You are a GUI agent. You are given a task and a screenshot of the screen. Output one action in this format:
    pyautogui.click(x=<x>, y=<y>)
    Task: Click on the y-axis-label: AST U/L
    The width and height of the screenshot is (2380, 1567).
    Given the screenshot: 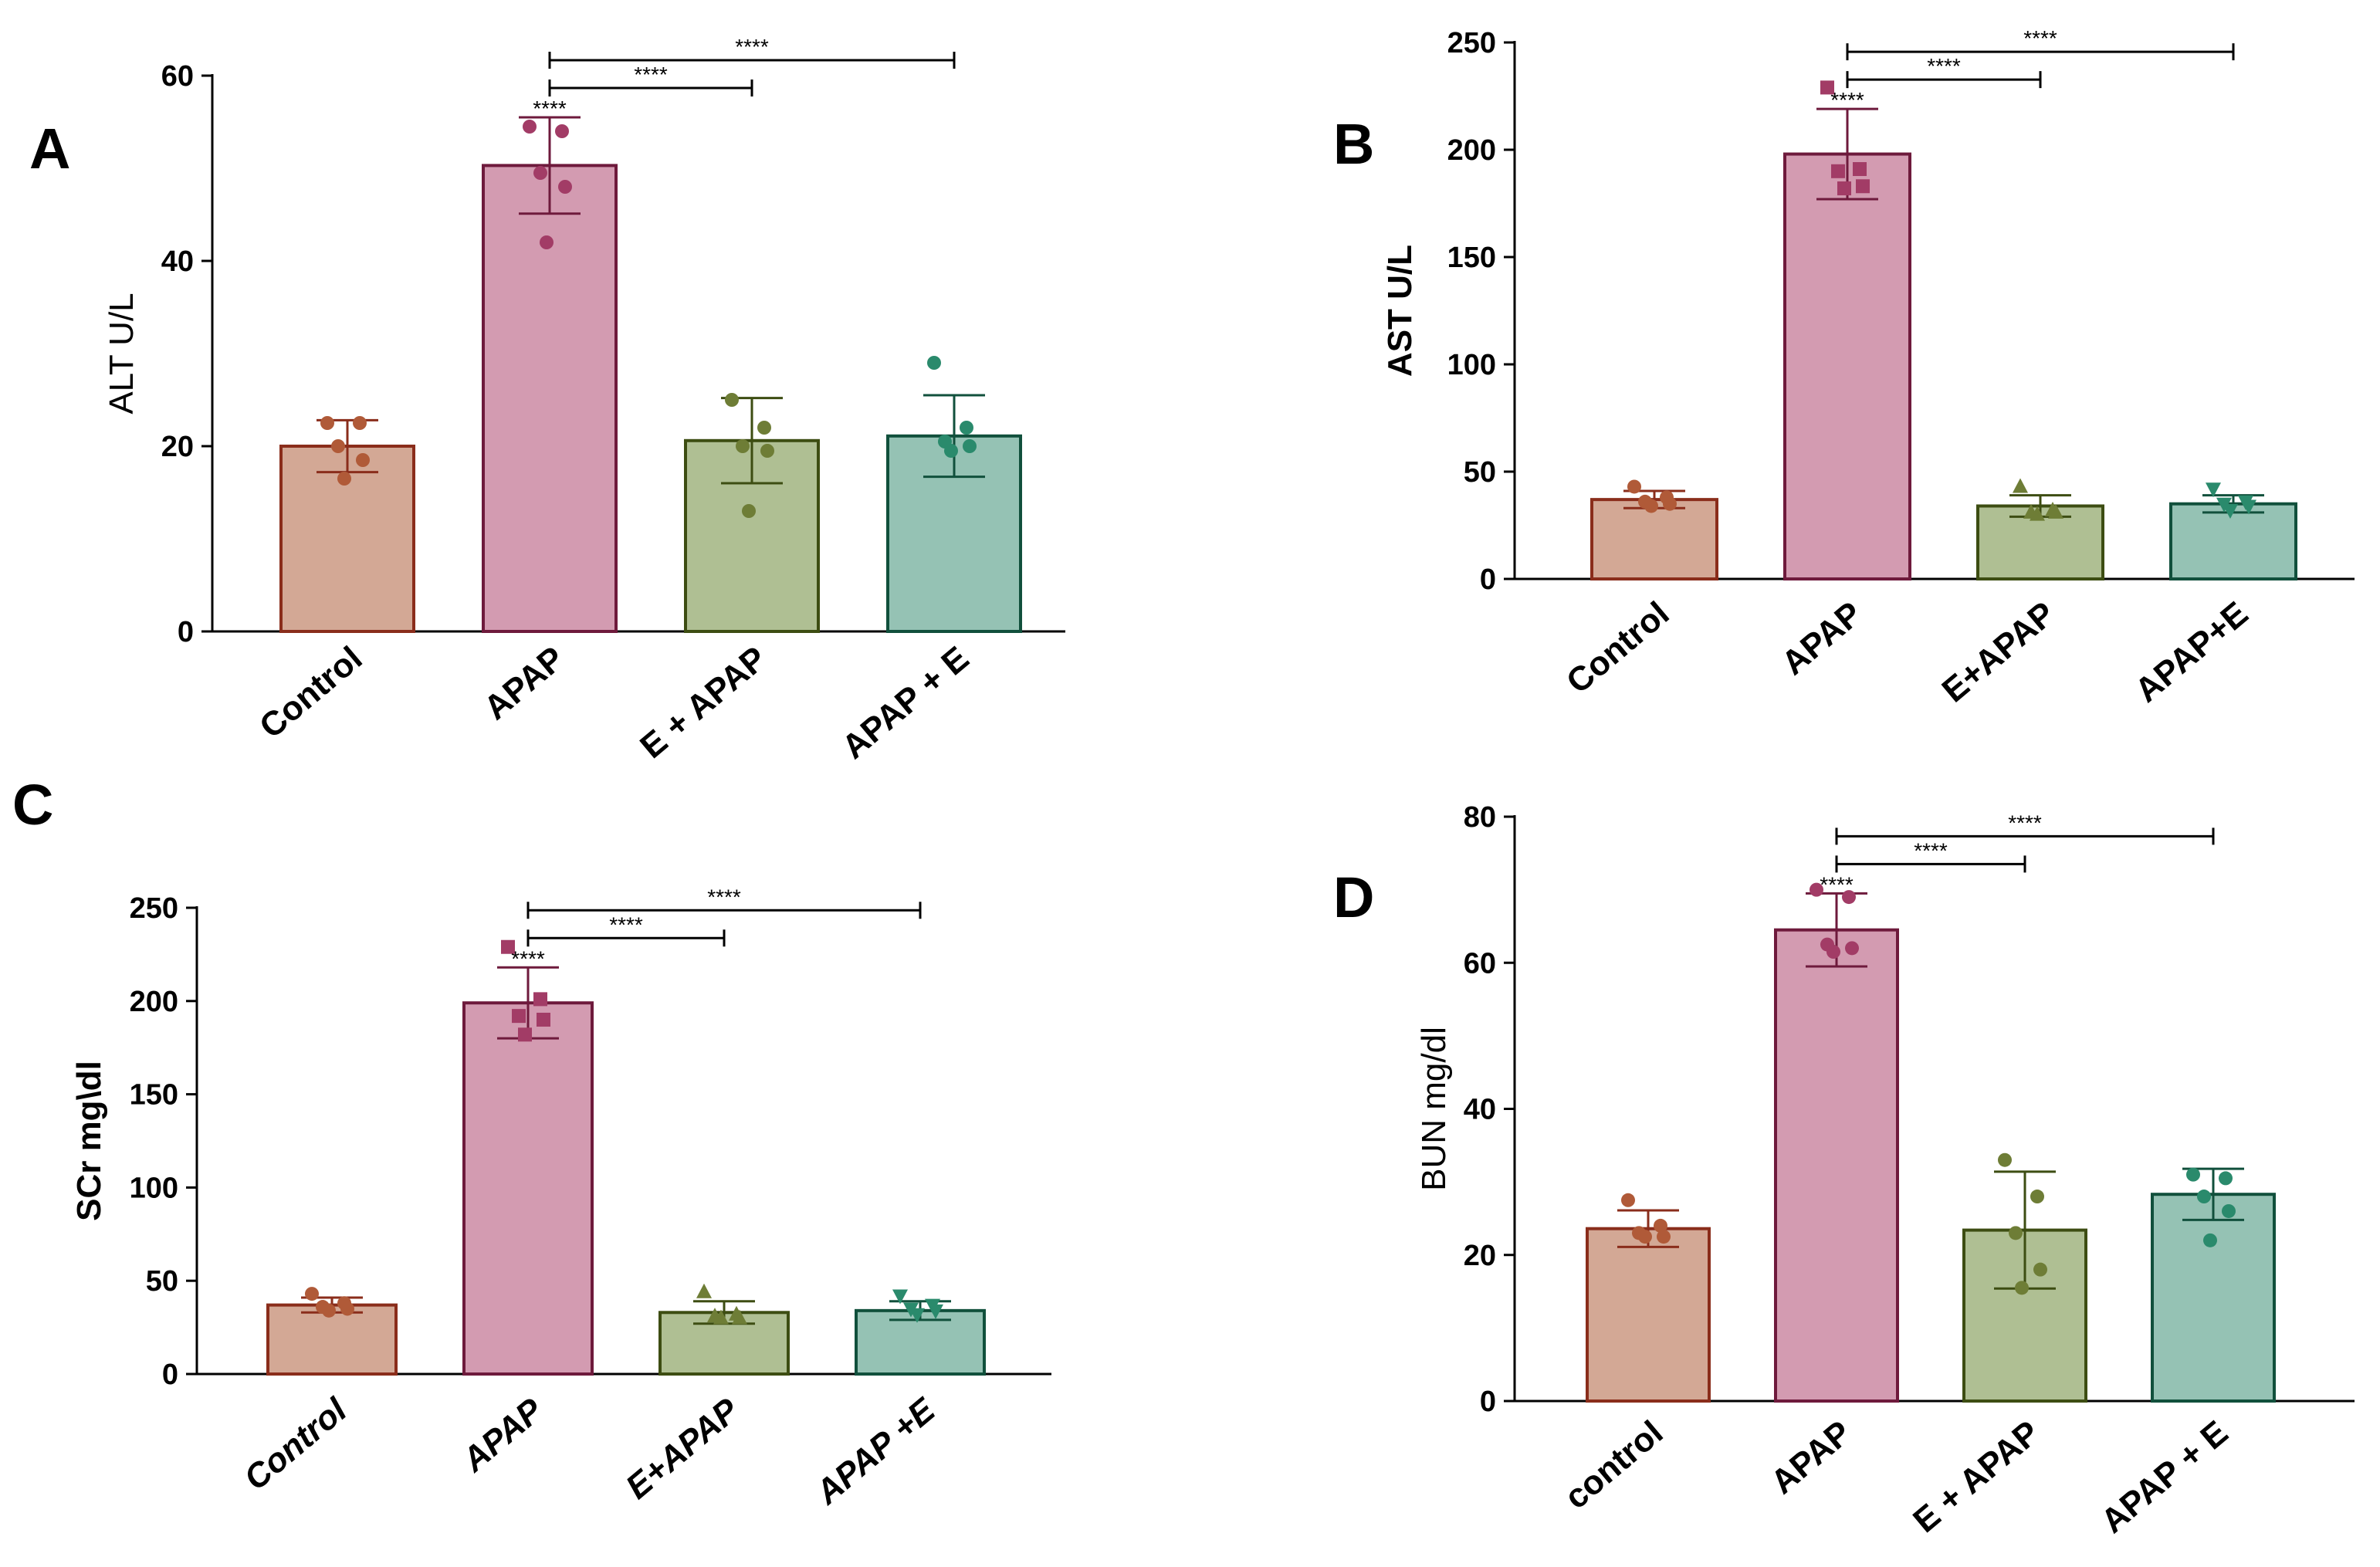 What is the action you would take?
    pyautogui.click(x=1400, y=311)
    